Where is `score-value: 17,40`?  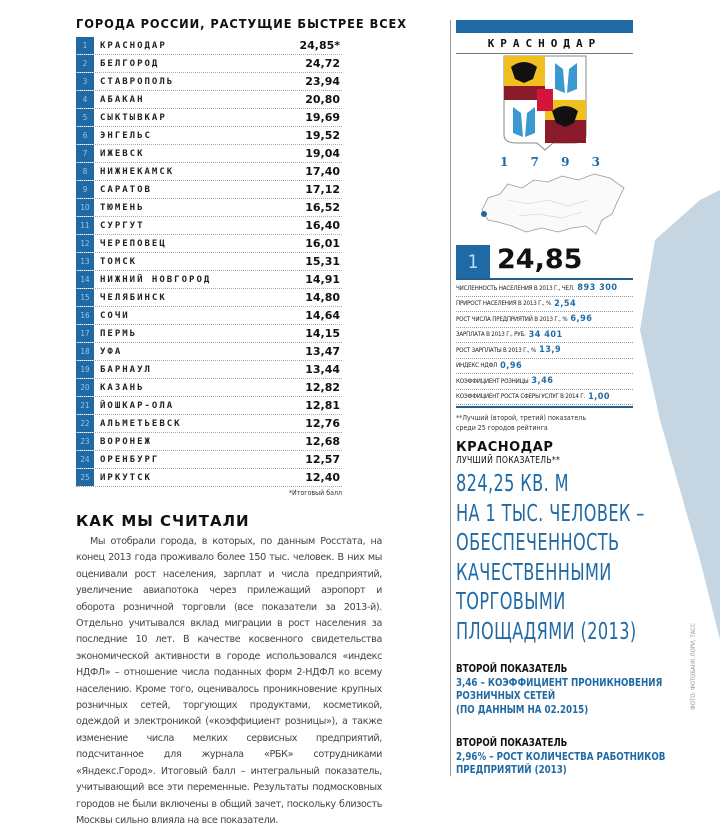 score-value: 17,40 is located at coordinates (322, 171).